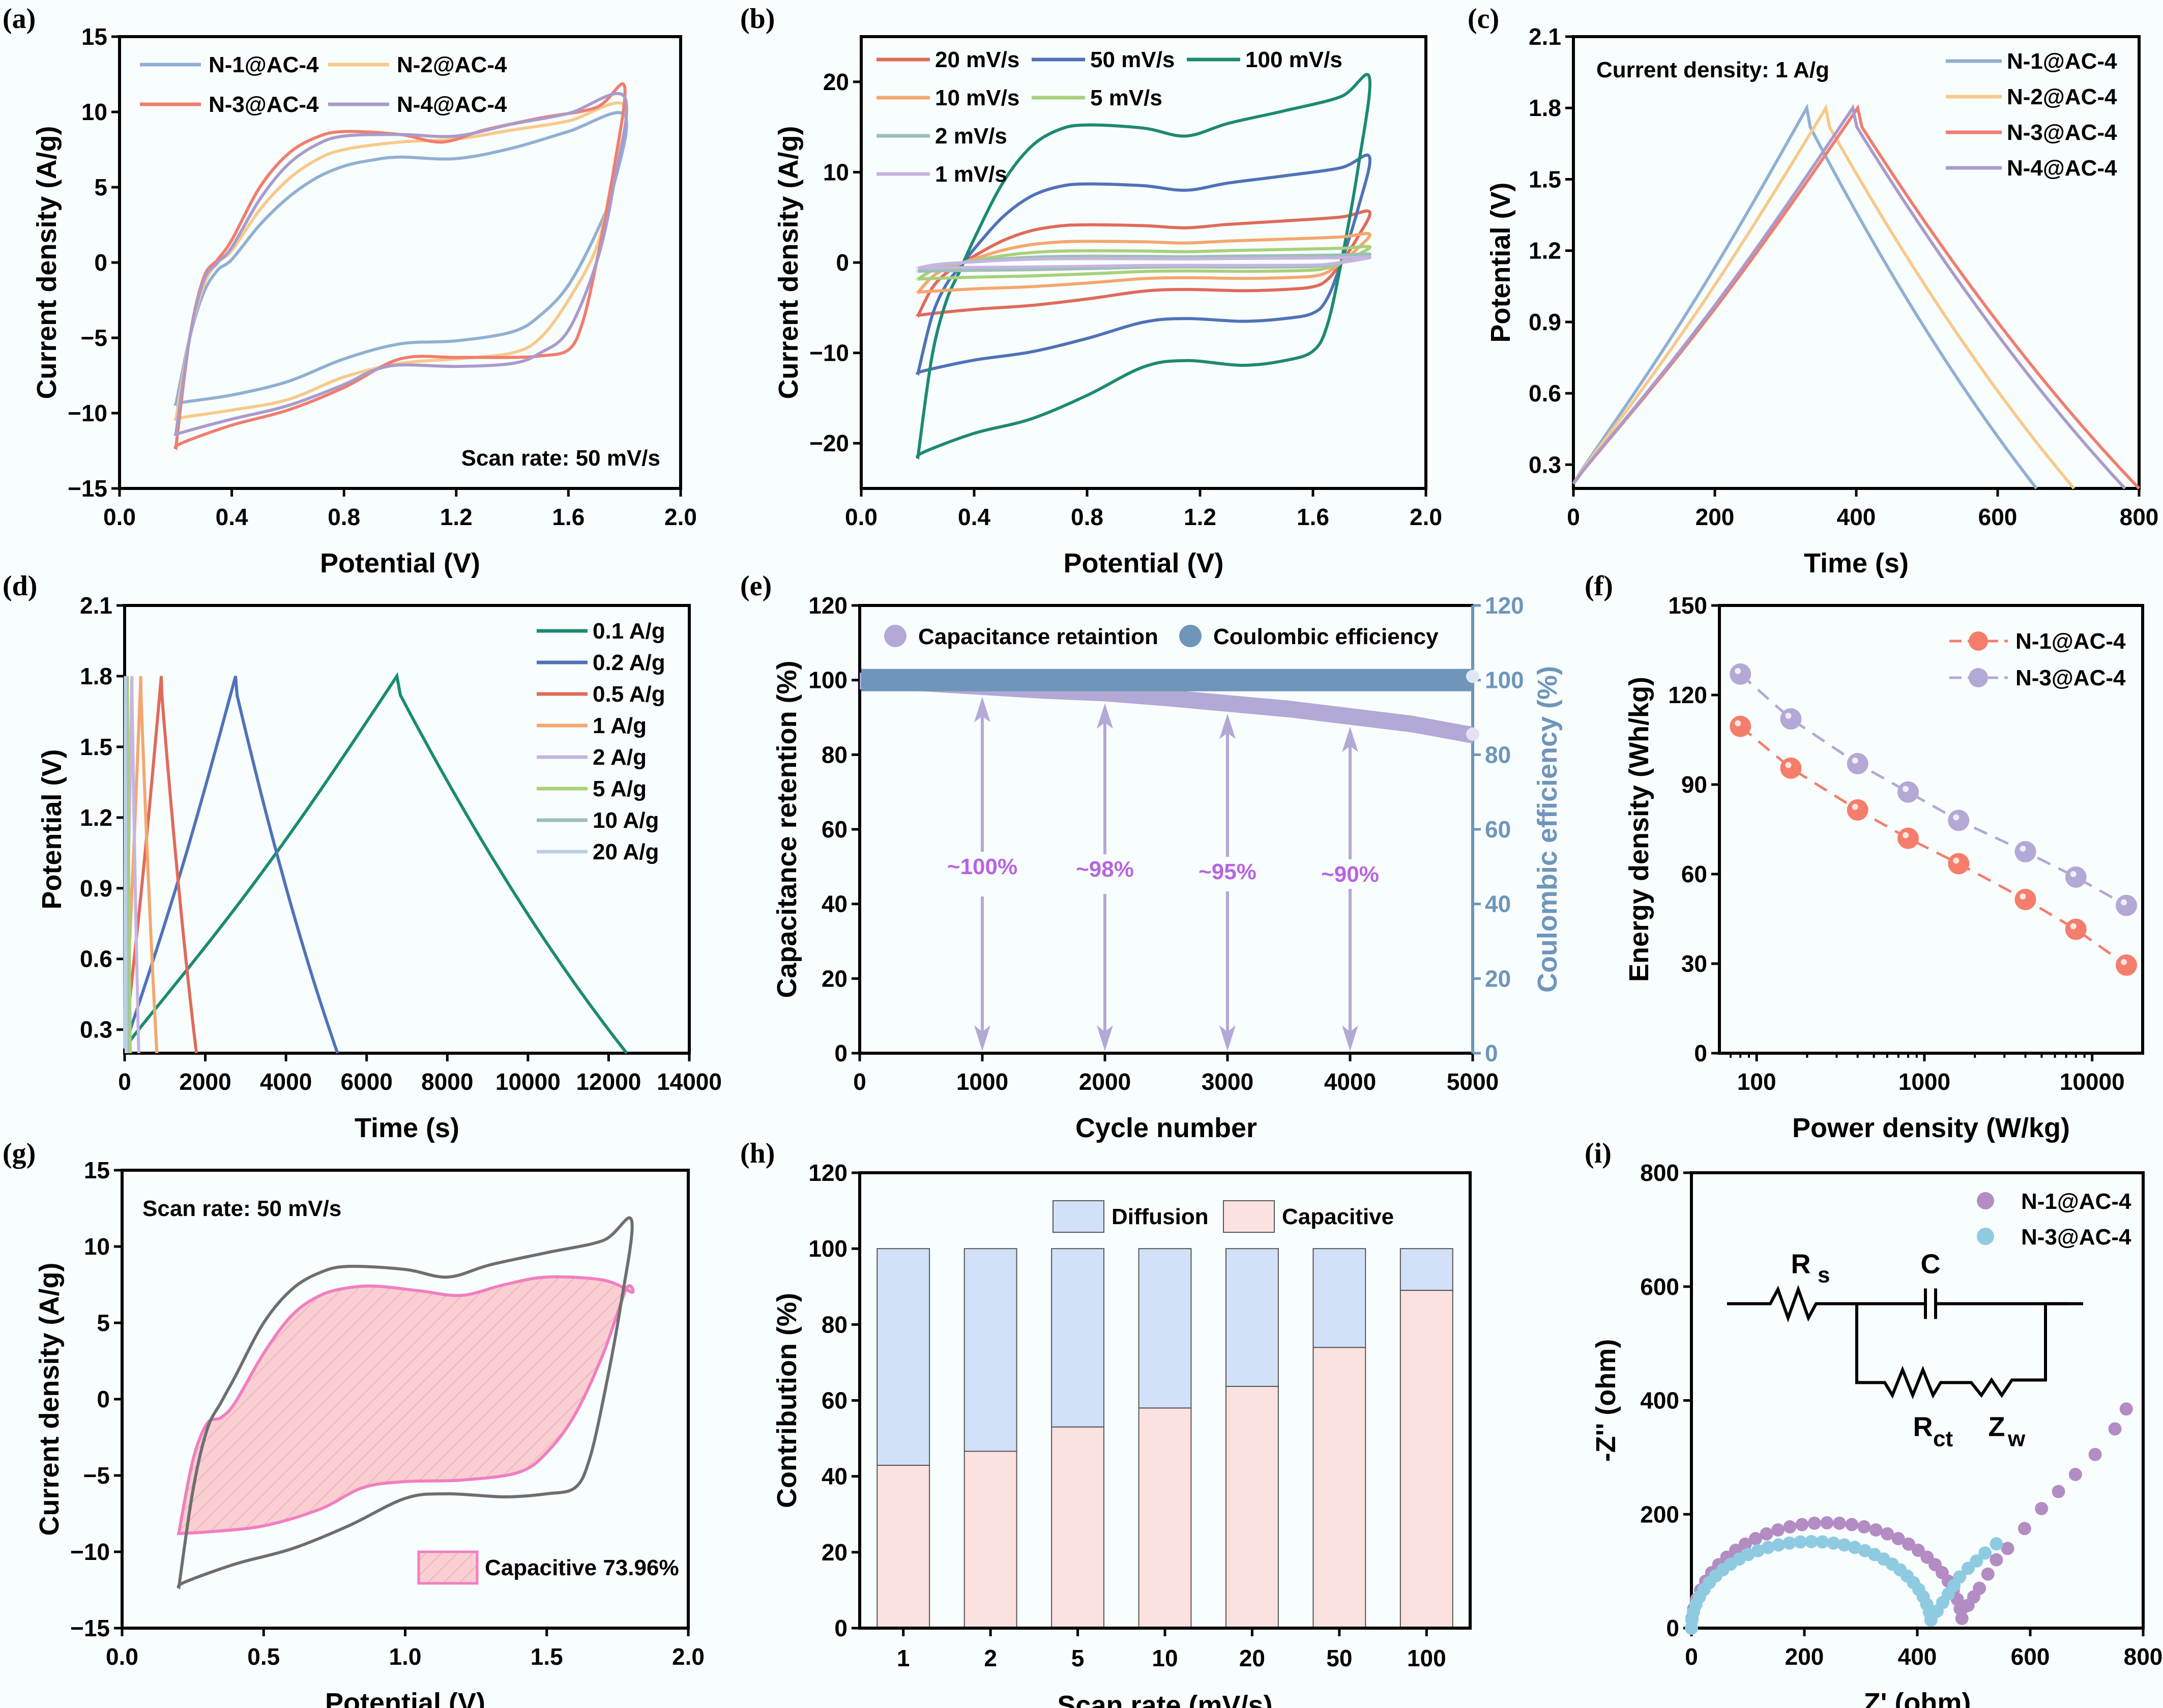 The image size is (2163, 1708). What do you see at coordinates (1694, 784) in the screenshot?
I see `y-tick-label: 90` at bounding box center [1694, 784].